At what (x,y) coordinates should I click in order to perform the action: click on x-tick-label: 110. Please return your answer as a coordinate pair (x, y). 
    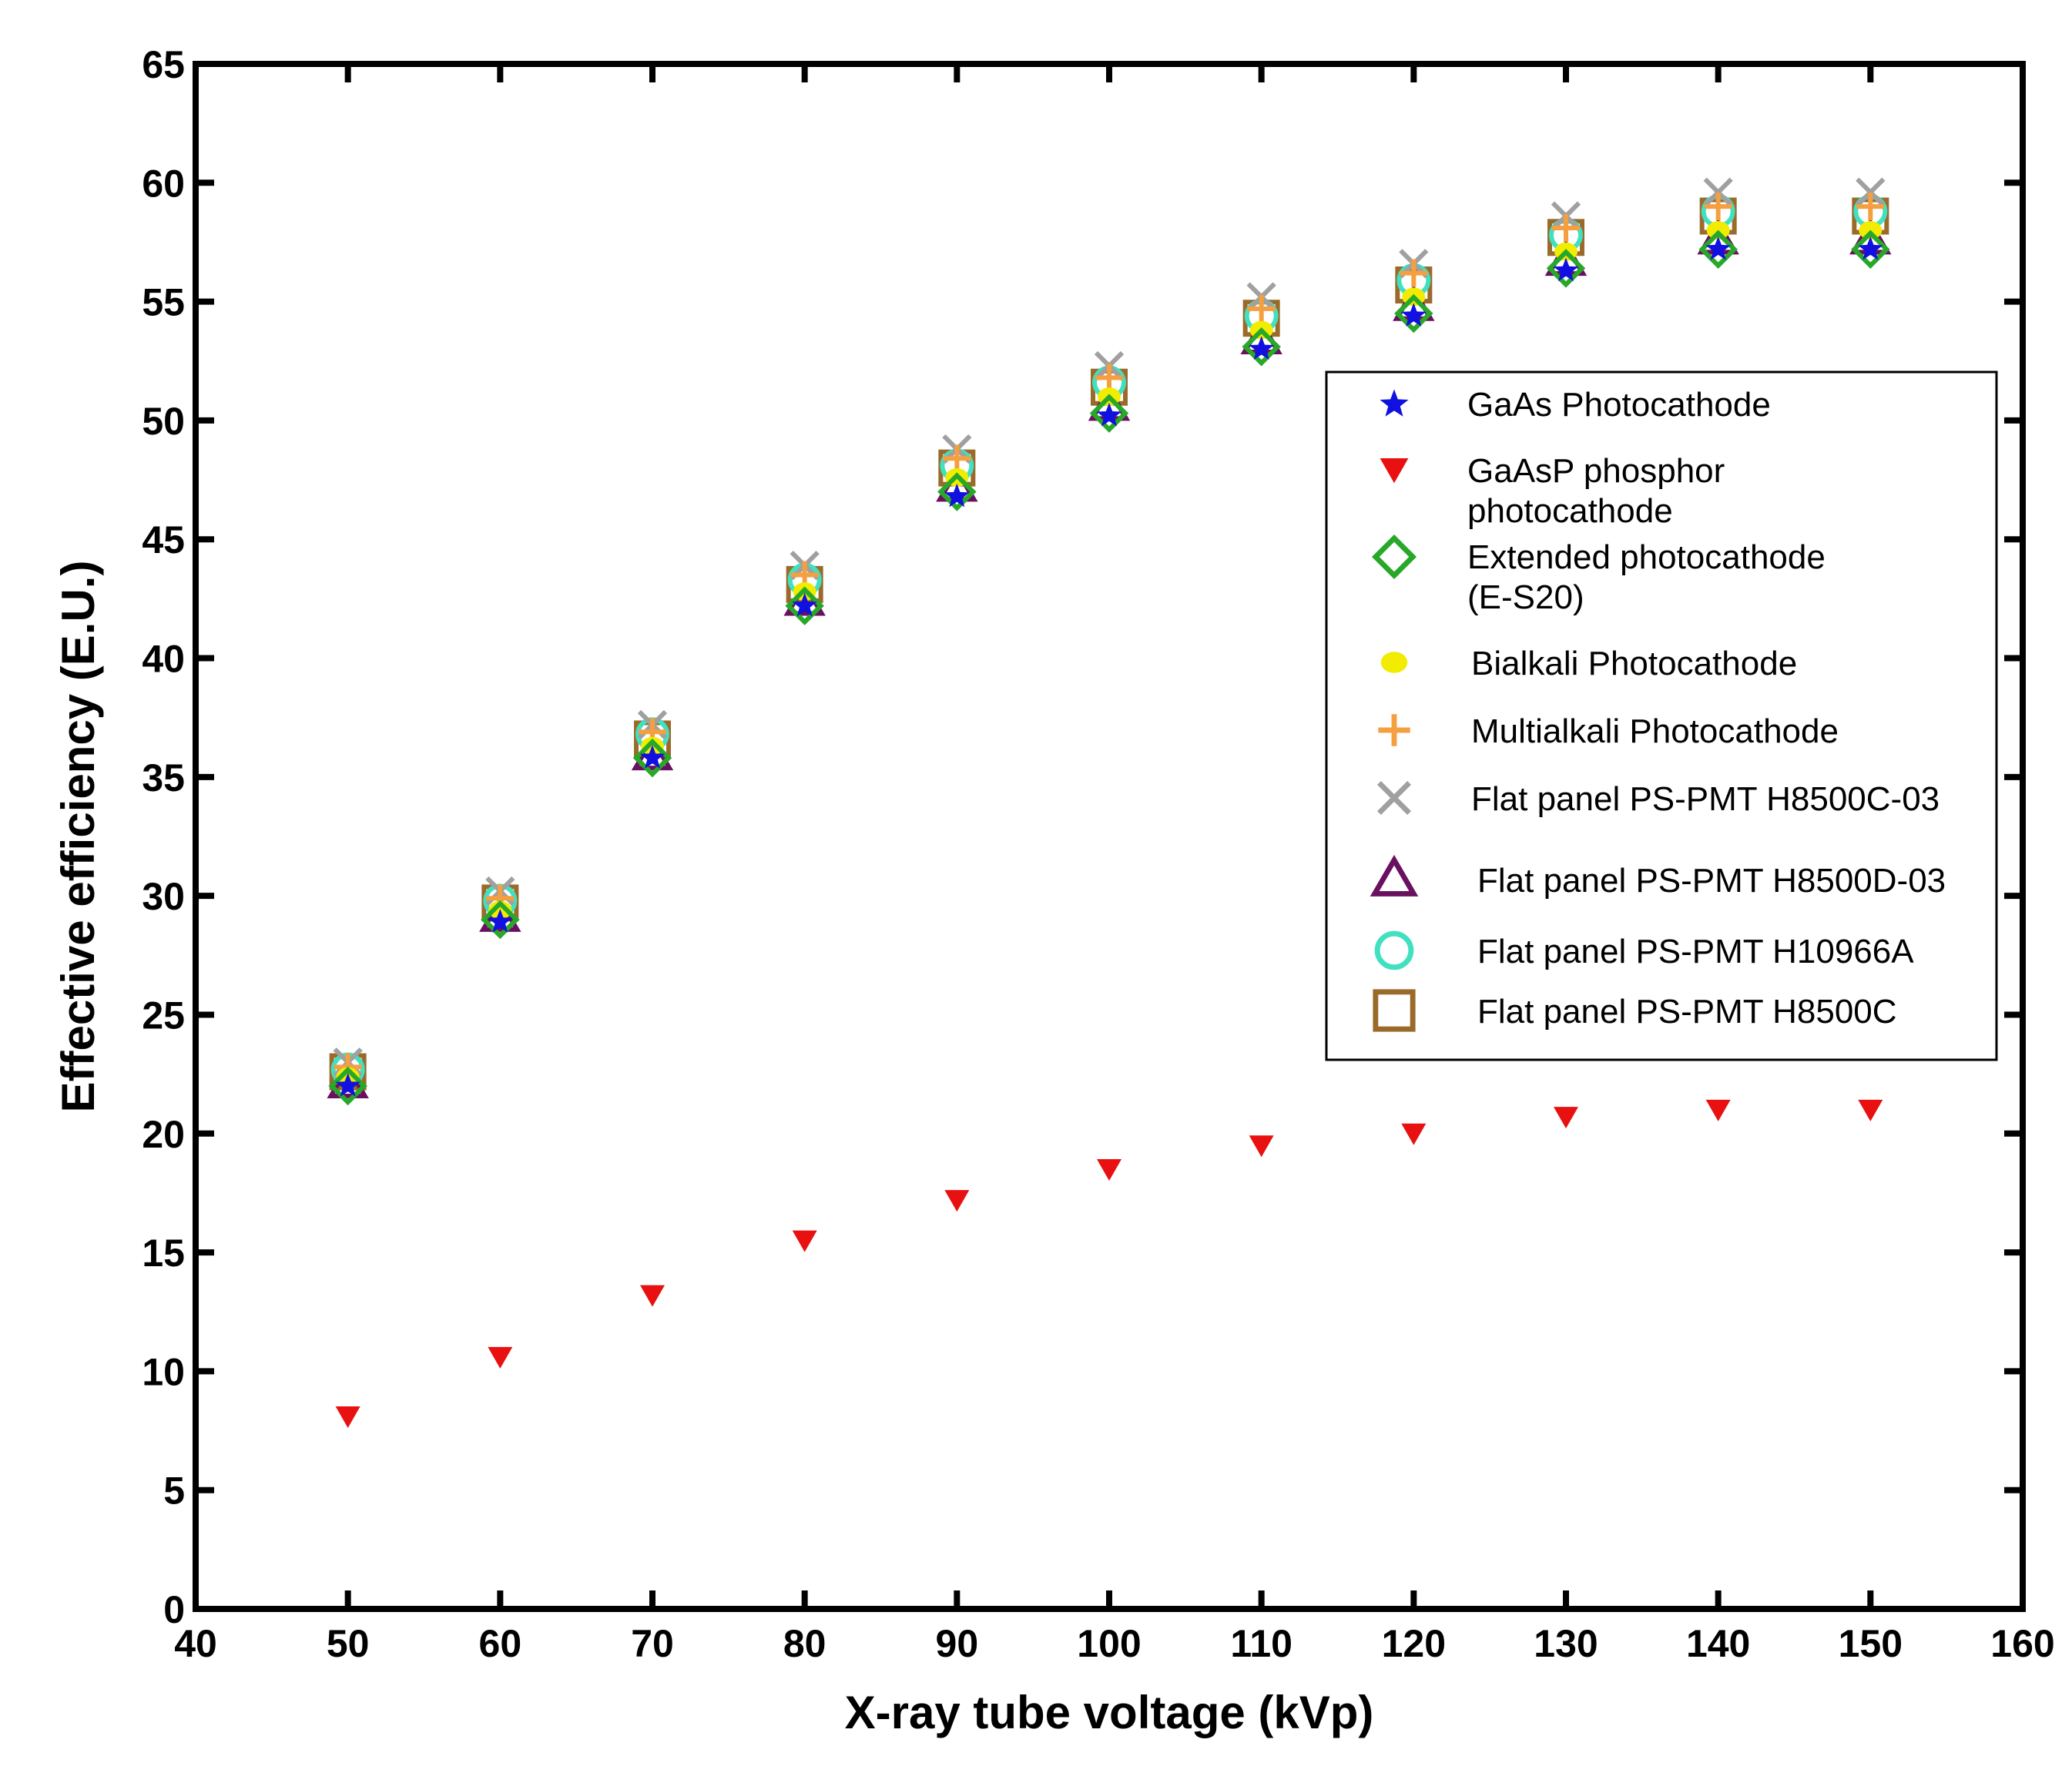
    Looking at the image, I should click on (1261, 1643).